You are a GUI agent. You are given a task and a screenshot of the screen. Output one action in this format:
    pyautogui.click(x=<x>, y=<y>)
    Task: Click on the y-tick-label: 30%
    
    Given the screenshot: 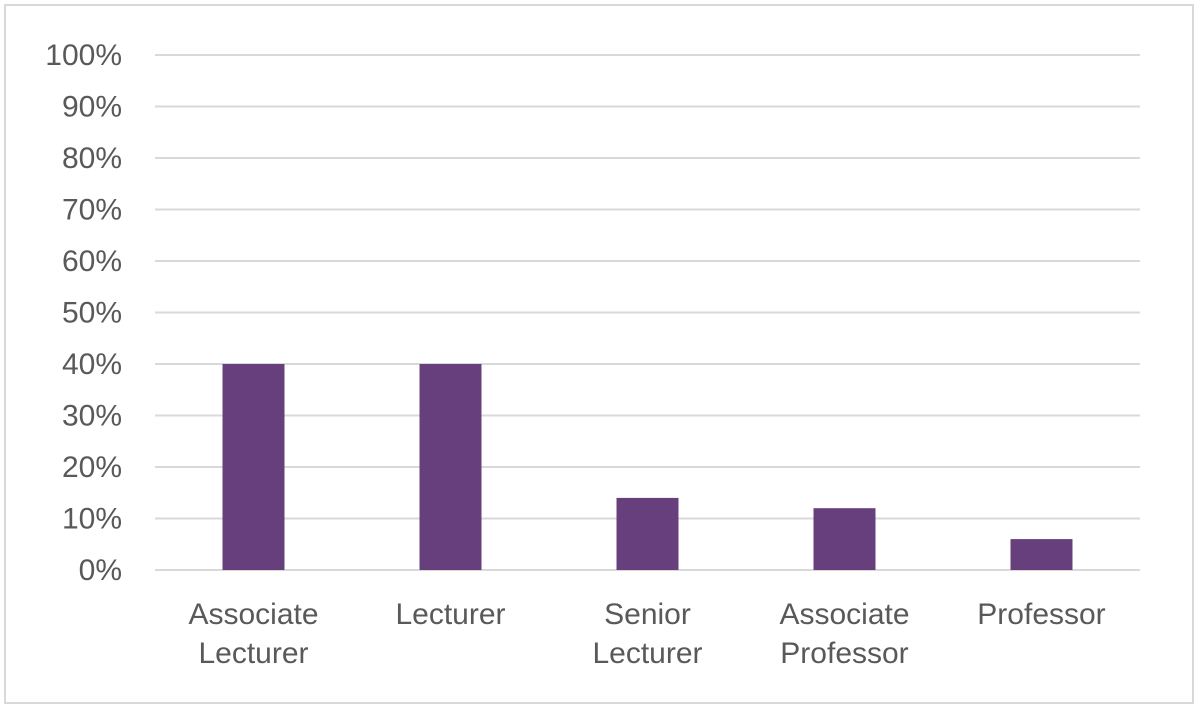 What is the action you would take?
    pyautogui.click(x=92, y=415)
    